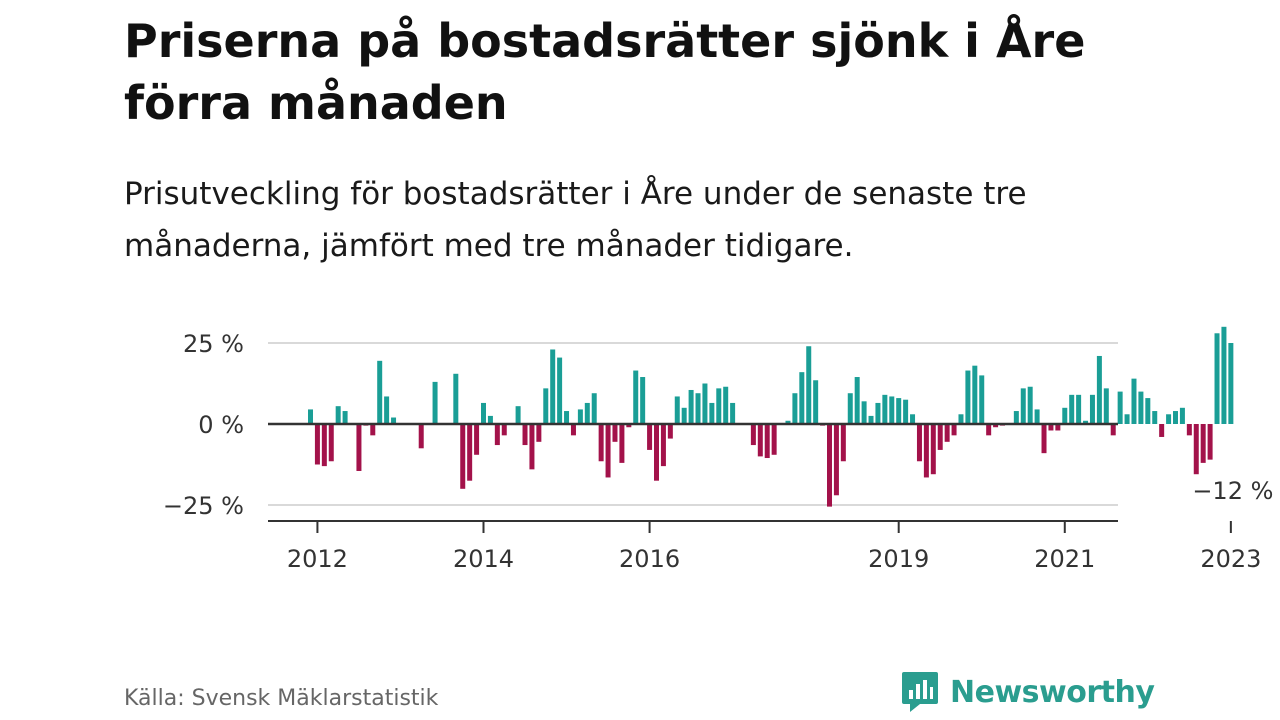 This screenshot has height=720, width=1280. Describe the element at coordinates (213, 344) in the screenshot. I see `y-tick-label: 25 %` at that location.